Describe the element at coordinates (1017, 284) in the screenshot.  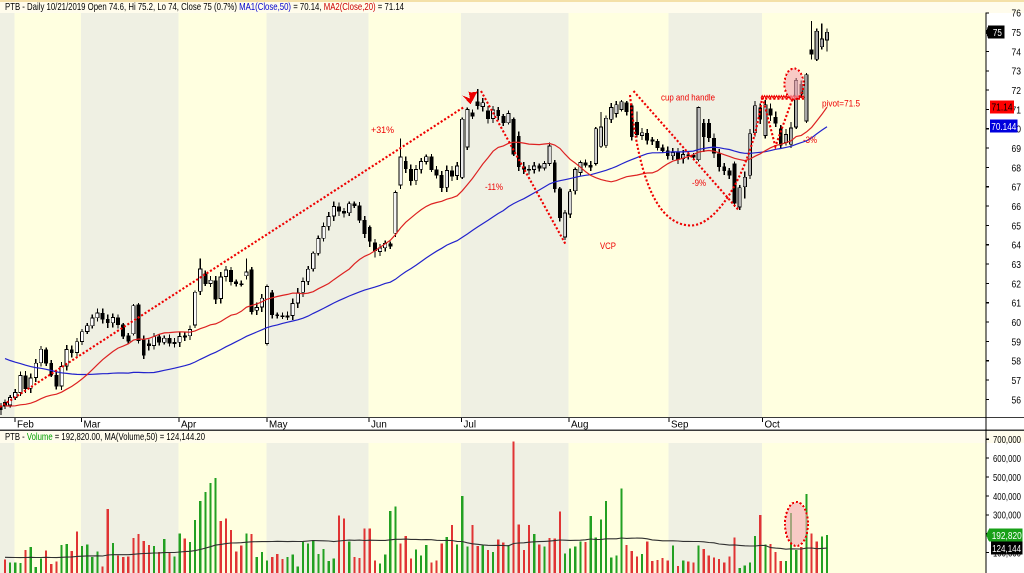
I see `svg-text: 62` at that location.